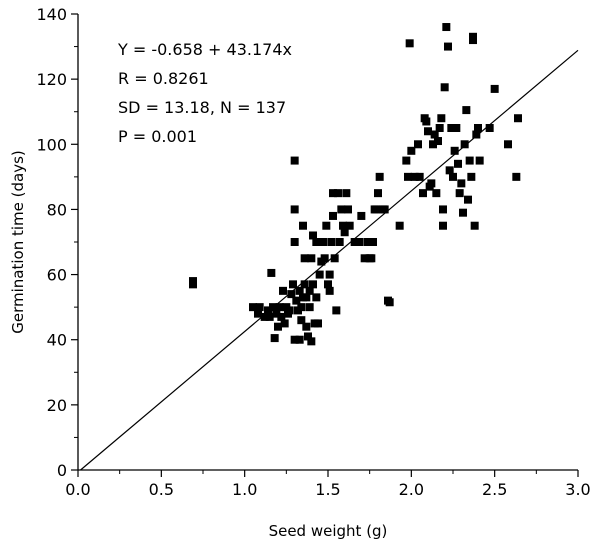 The width and height of the screenshot is (604, 549). Describe the element at coordinates (328, 531) in the screenshot. I see `x-axis-label: Seed weight (g)` at that location.